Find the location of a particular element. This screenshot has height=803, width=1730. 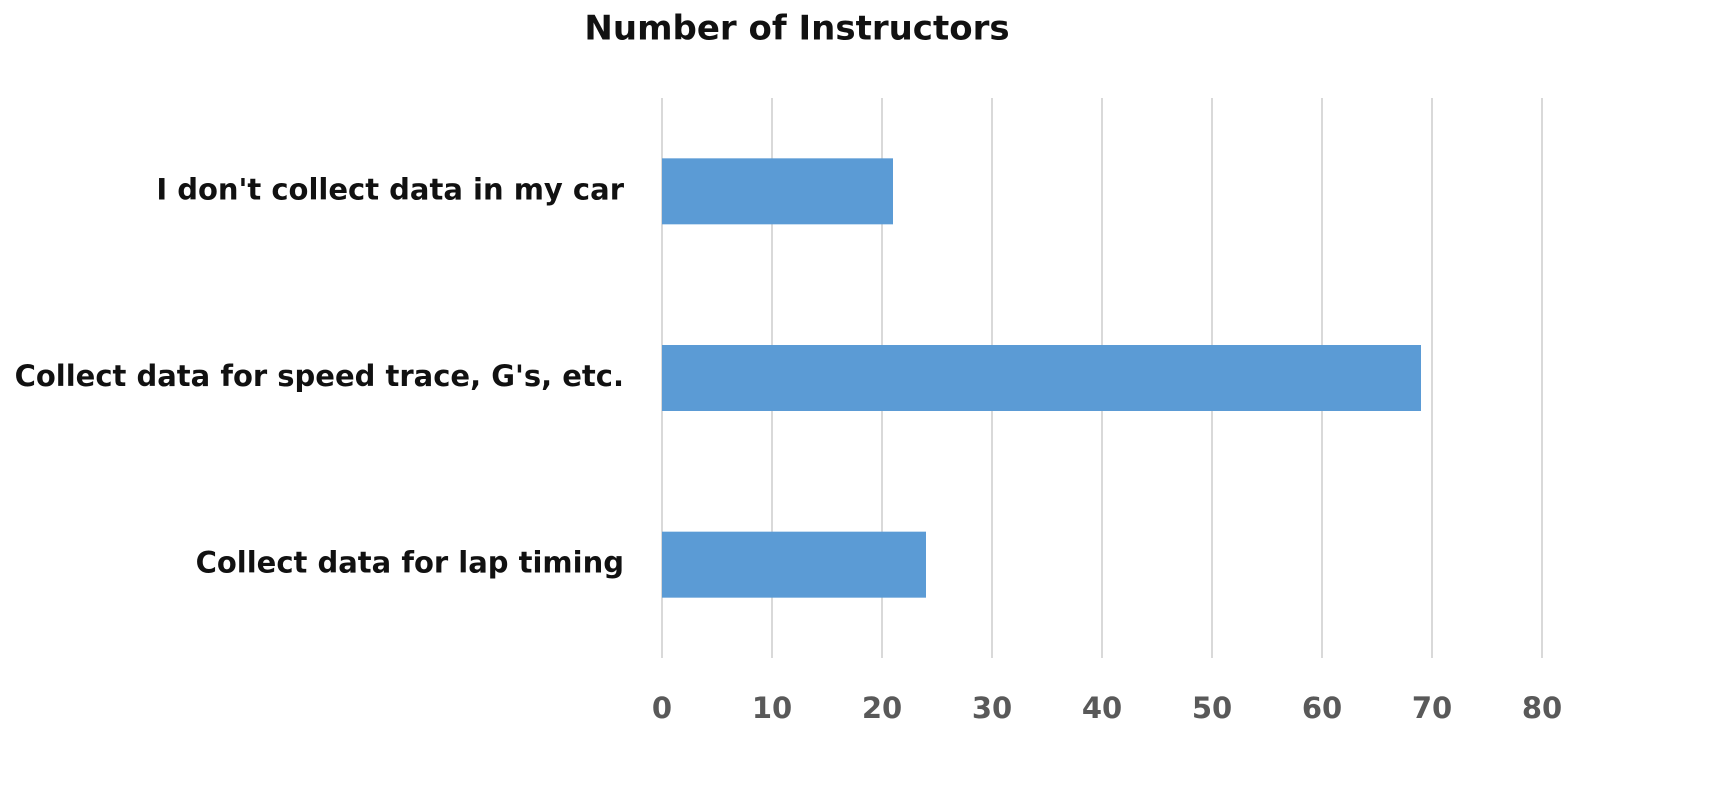

x-tick-label: 80 is located at coordinates (1542, 708).